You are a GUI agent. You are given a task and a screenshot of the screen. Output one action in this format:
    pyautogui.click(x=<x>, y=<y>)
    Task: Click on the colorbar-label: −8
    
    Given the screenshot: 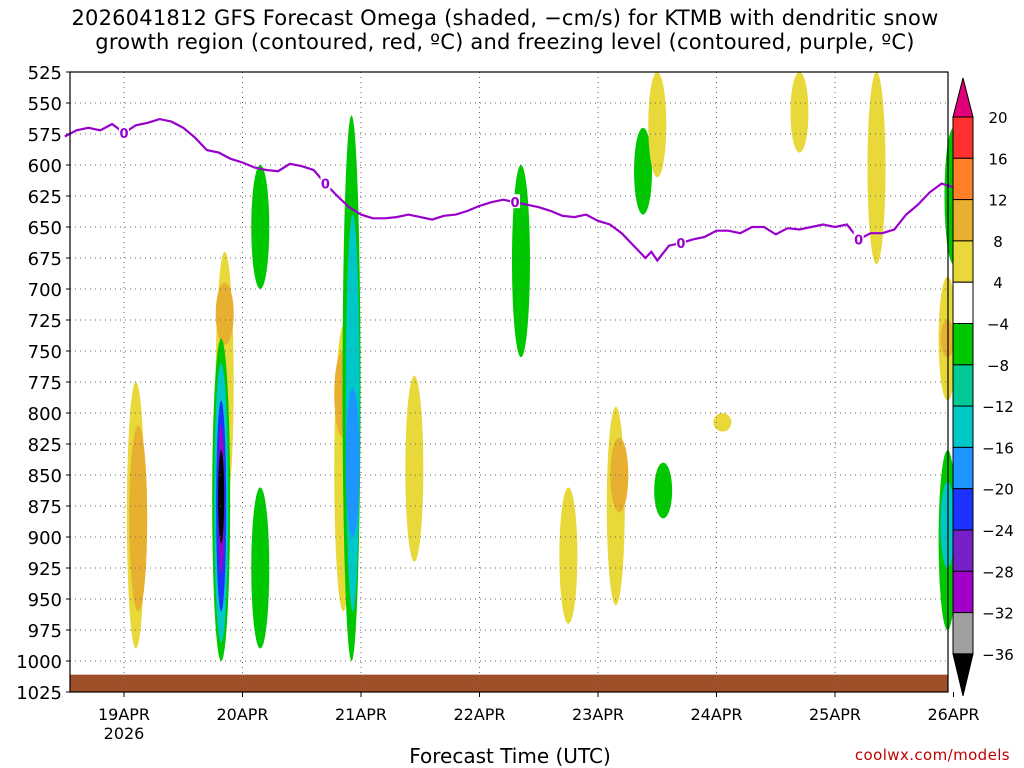 What is the action you would take?
    pyautogui.click(x=998, y=366)
    